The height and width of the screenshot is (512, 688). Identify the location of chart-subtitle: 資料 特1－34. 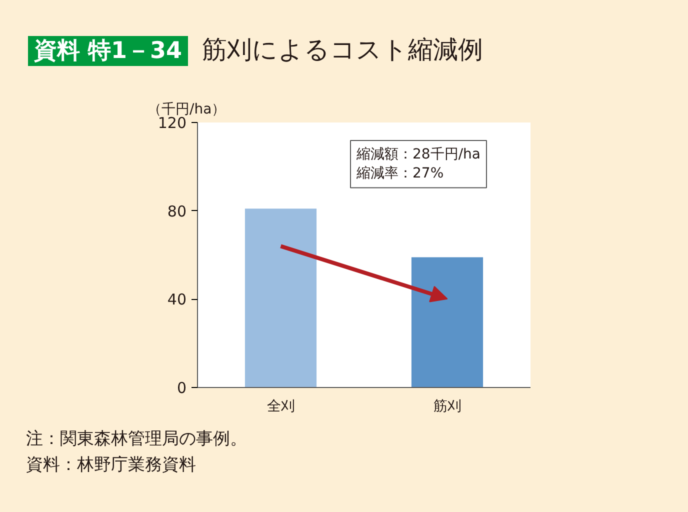
(108, 51).